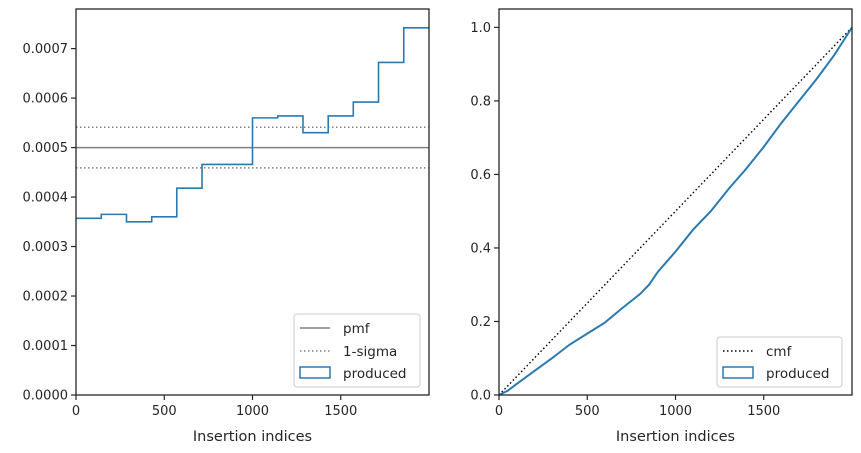  What do you see at coordinates (46, 346) in the screenshot?
I see `y-tick-label: 0.0001` at bounding box center [46, 346].